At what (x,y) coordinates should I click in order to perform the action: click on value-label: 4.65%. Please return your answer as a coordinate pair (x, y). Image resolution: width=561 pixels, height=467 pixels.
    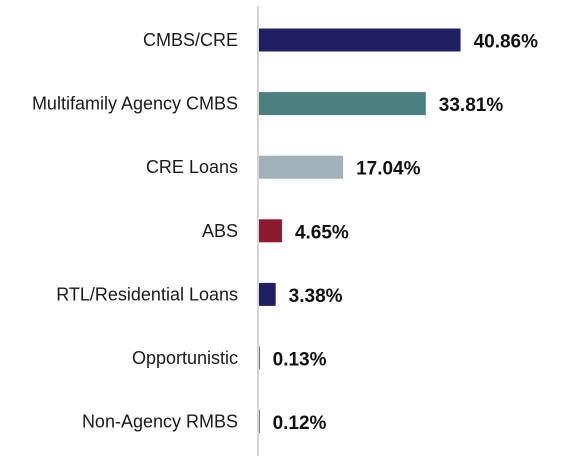
    Looking at the image, I should click on (322, 232).